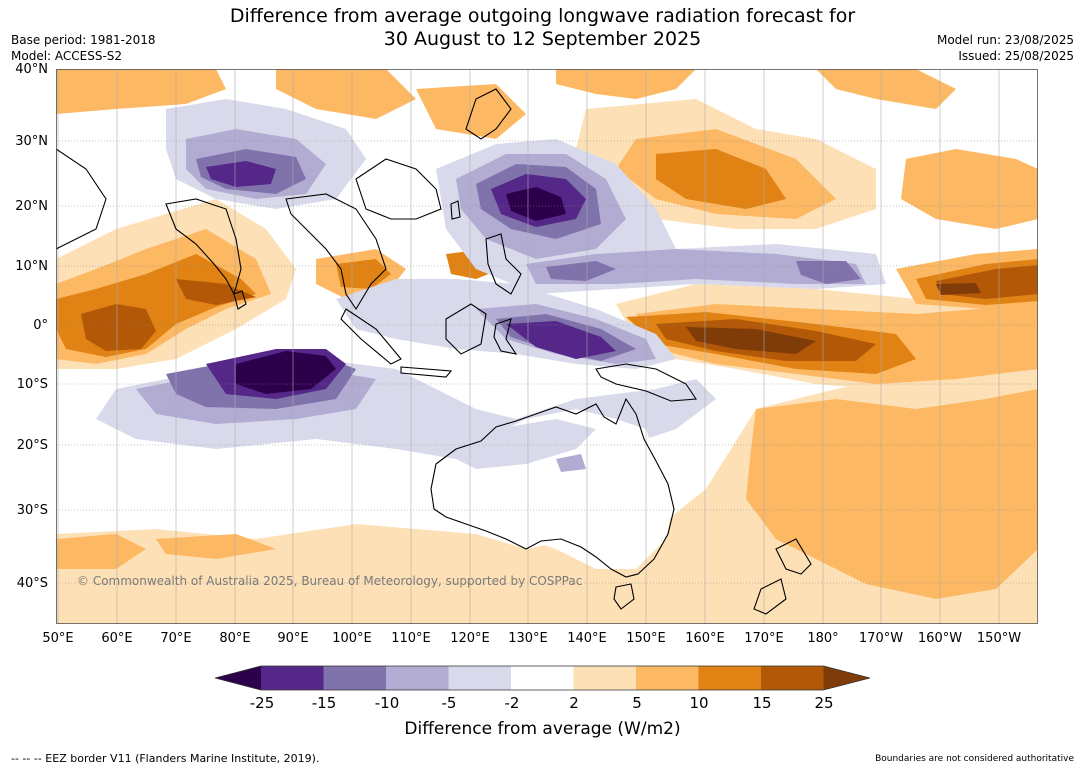 The width and height of the screenshot is (1085, 770). What do you see at coordinates (705, 638) in the screenshot?
I see `lon-label: 160°E` at bounding box center [705, 638].